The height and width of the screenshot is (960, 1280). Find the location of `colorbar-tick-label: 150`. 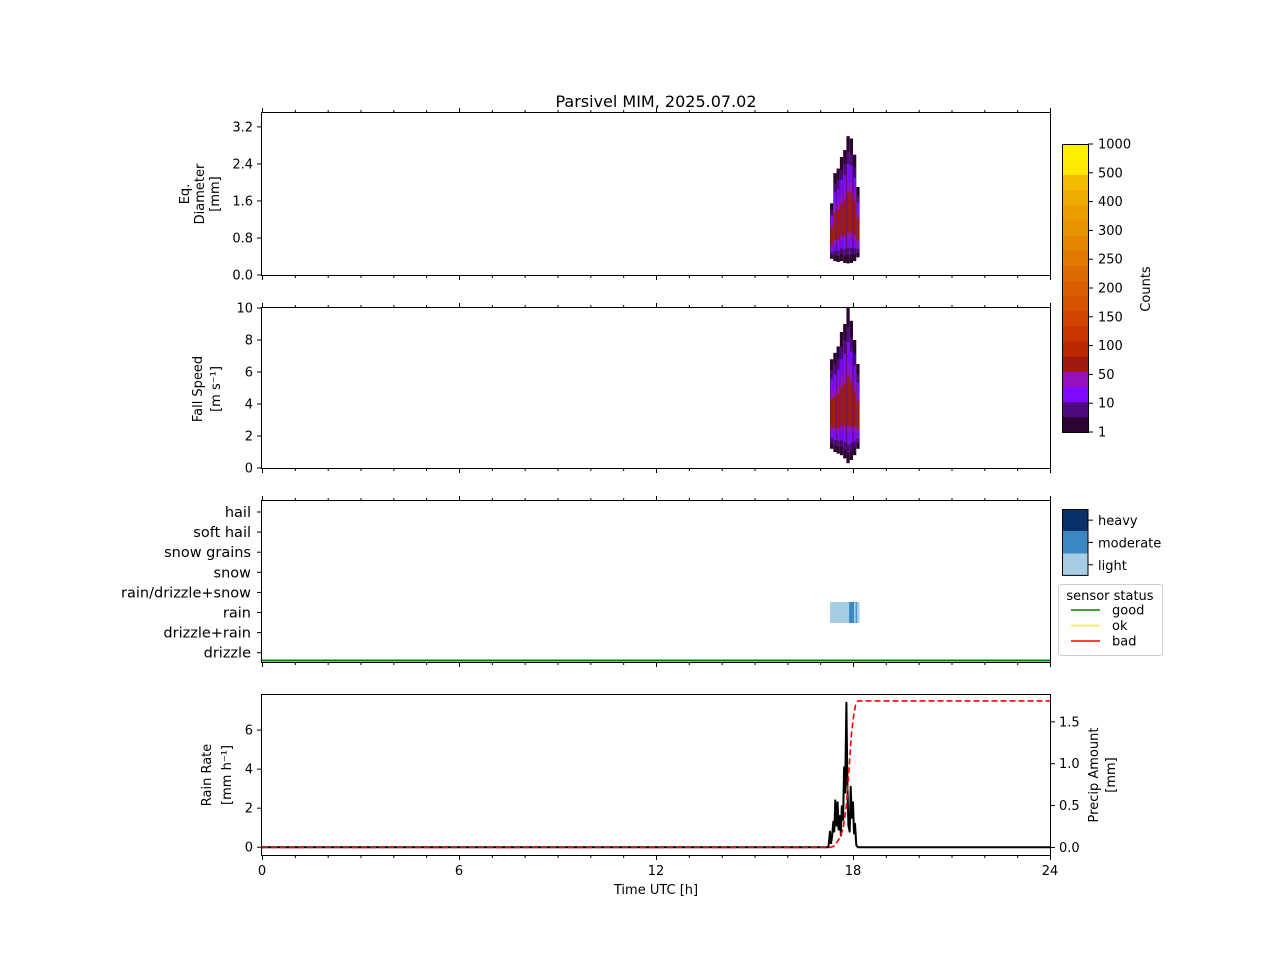

colorbar-tick-label: 150 is located at coordinates (1110, 317).